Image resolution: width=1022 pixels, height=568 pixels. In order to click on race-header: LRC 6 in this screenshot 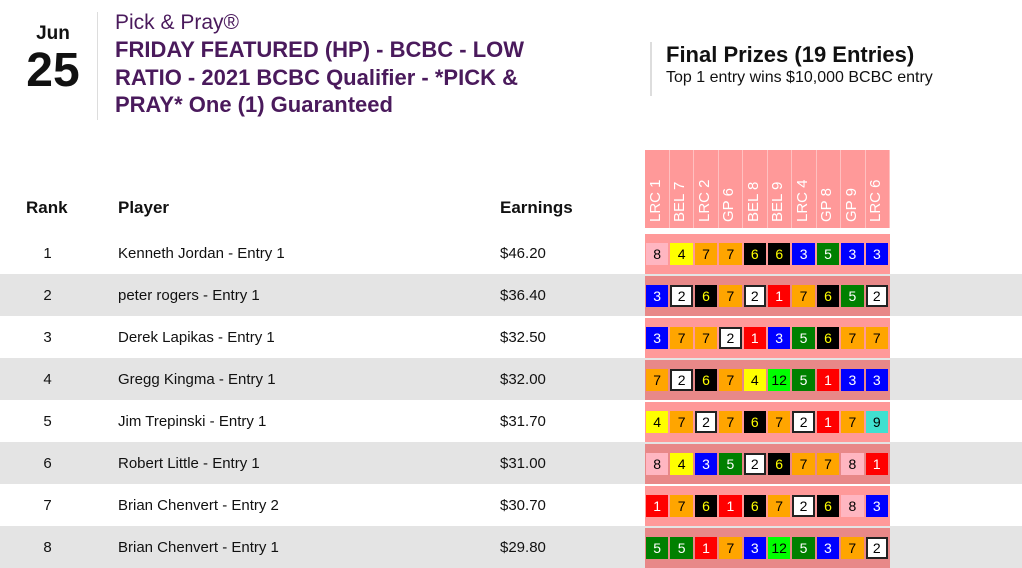, I will do `click(878, 189)`.